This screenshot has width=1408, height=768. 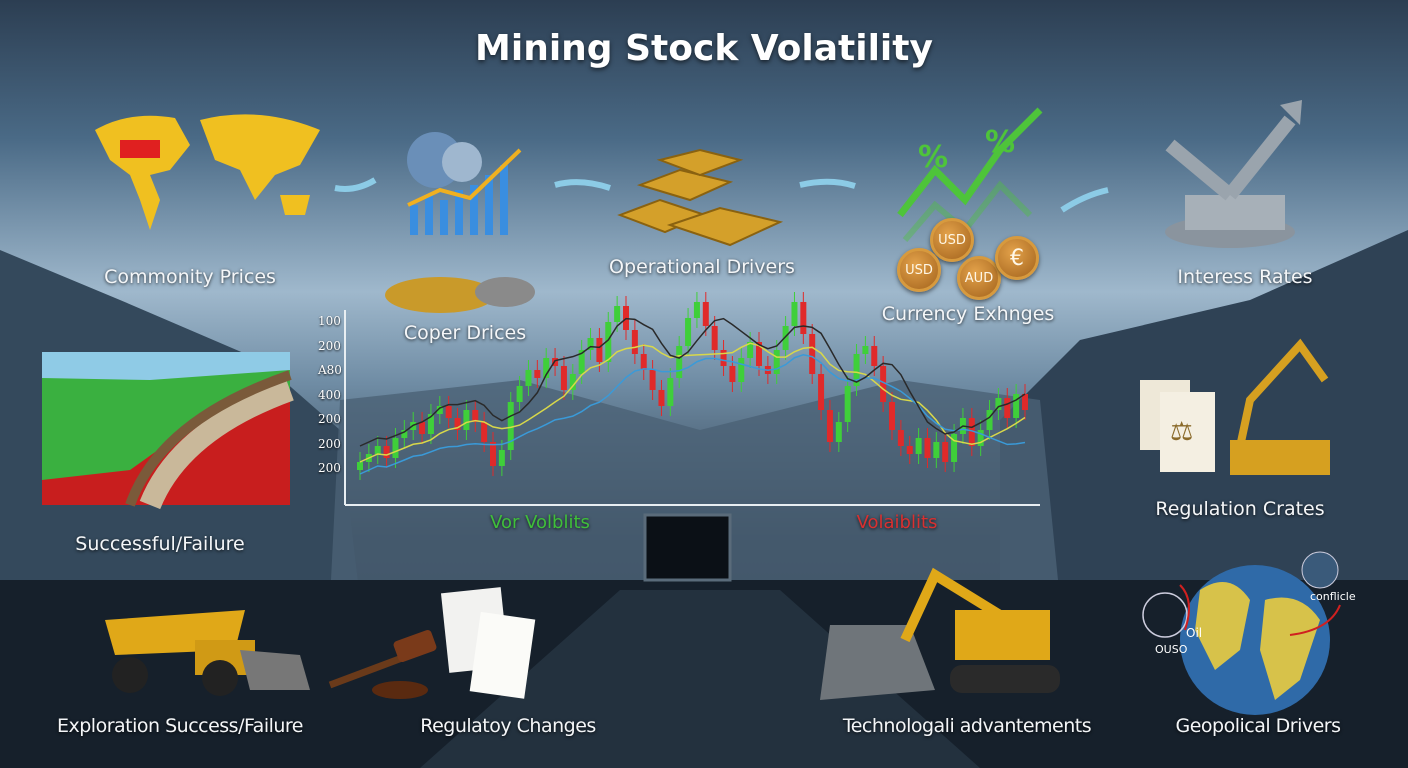 I want to click on geo-tag-conflict: conflicle, so click(x=1333, y=596).